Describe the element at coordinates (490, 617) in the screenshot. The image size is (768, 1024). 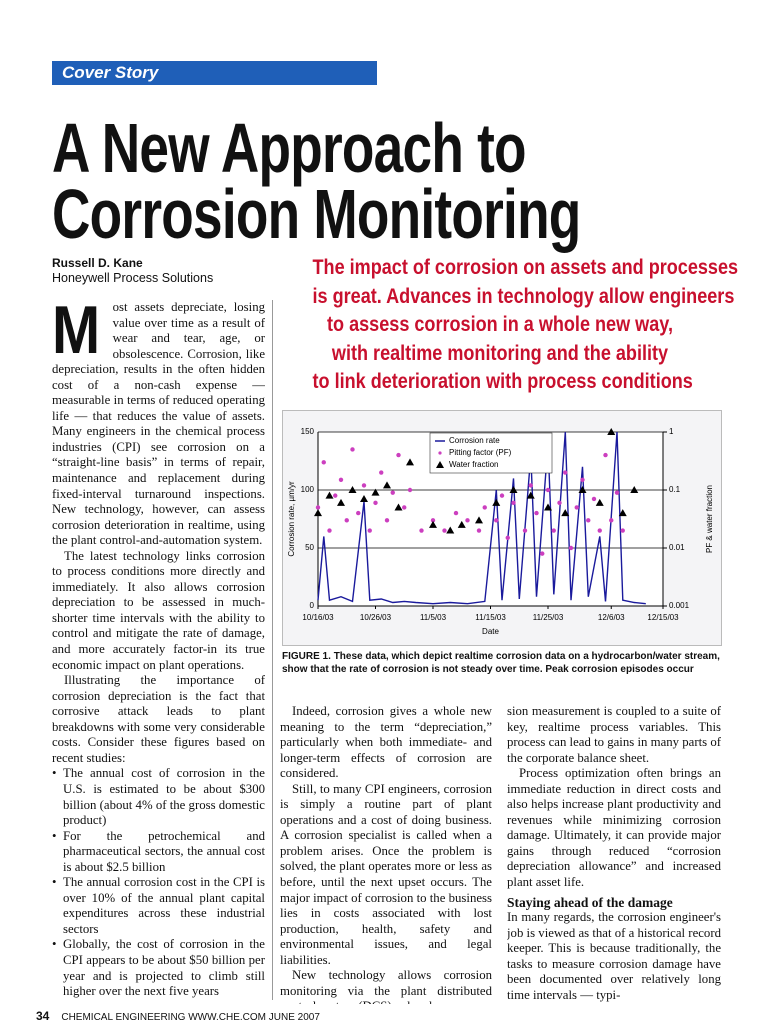
I see `x-tick-label: 11/15/03` at that location.